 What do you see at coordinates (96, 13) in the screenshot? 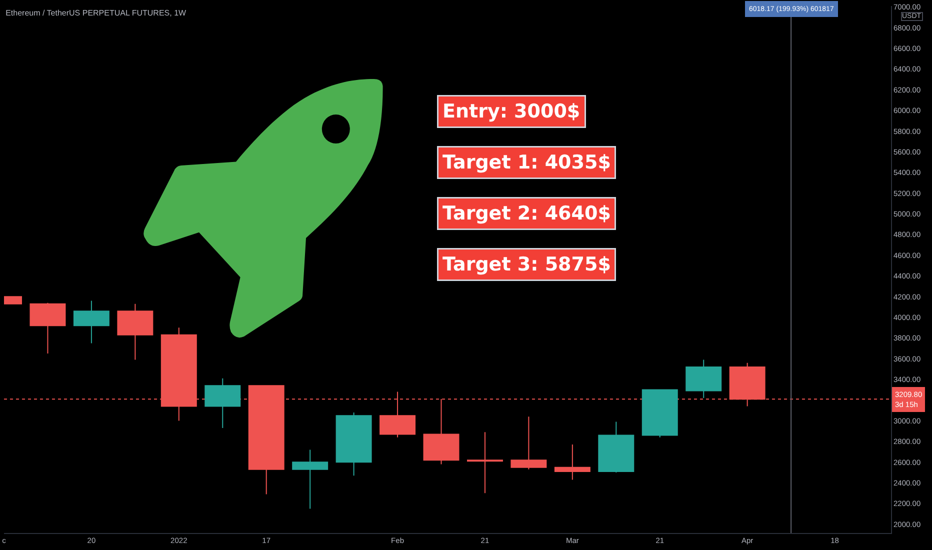
I see `chart-title: Ethereum / TetherUS PERPETUAL FUTURES, 1W` at bounding box center [96, 13].